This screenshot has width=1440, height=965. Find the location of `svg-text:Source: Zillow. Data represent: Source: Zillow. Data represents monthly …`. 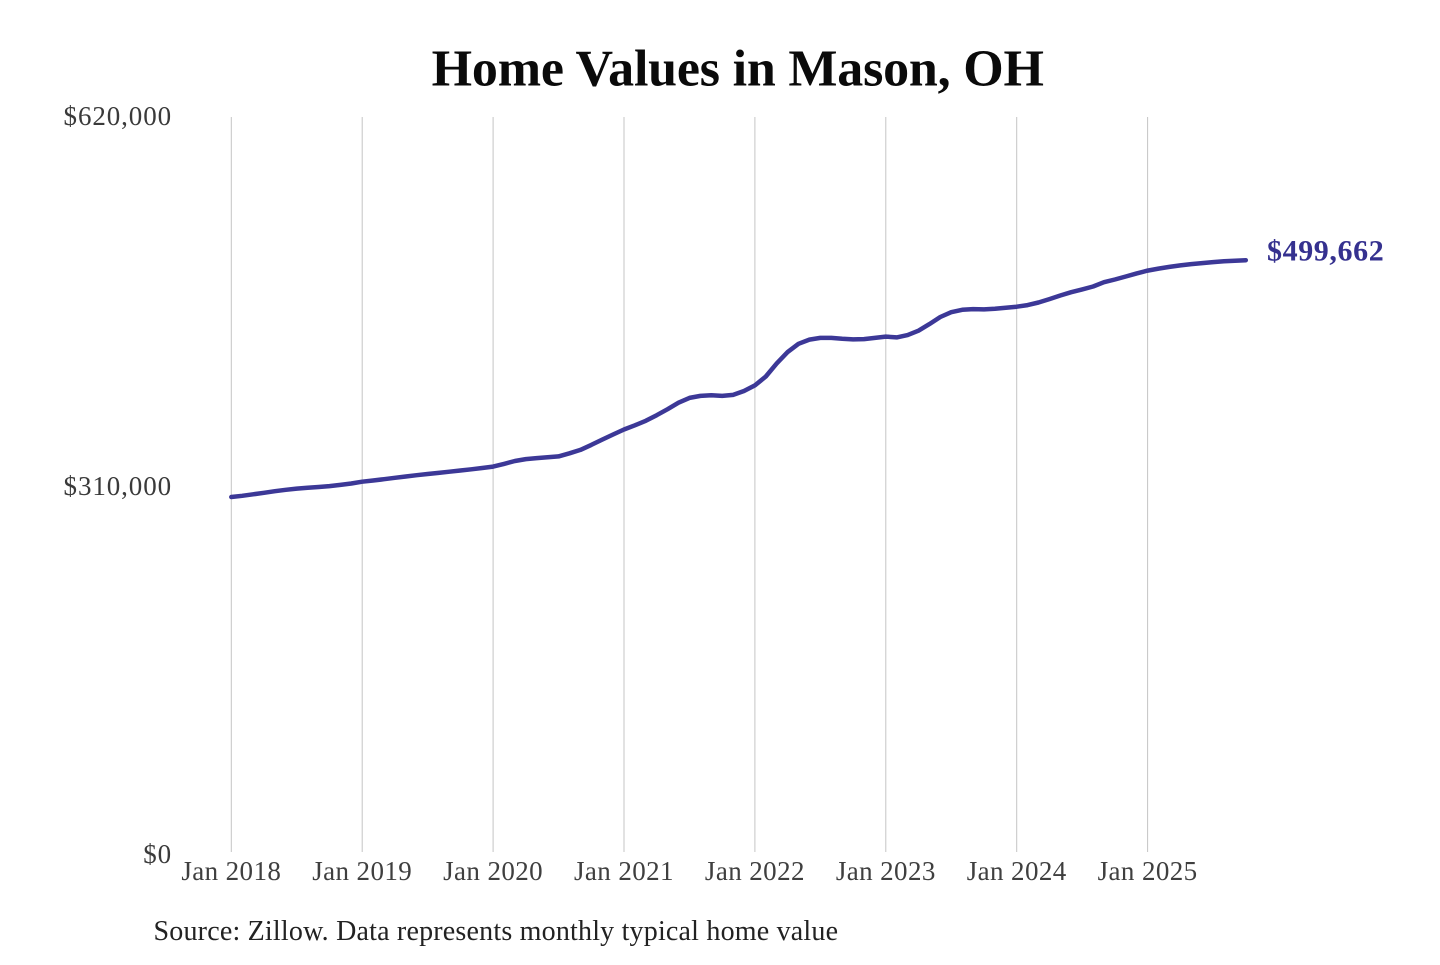

svg-text:Source: Zillow. Data represent: Source: Zillow. Data represents monthly … is located at coordinates (496, 931).